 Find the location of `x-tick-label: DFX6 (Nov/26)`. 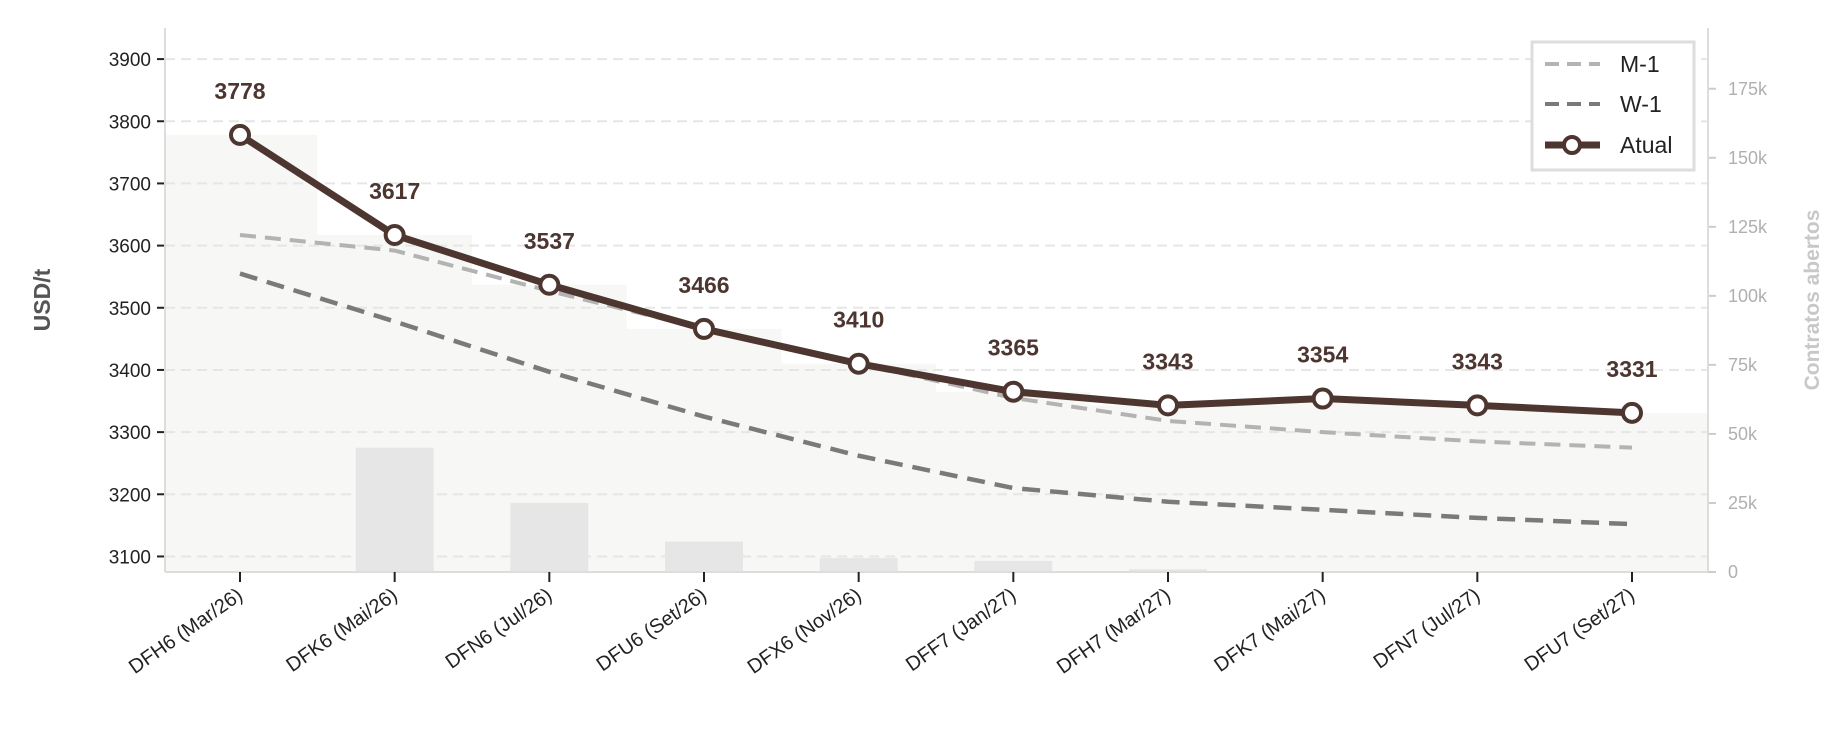

x-tick-label: DFX6 (Nov/26) is located at coordinates (805, 631).